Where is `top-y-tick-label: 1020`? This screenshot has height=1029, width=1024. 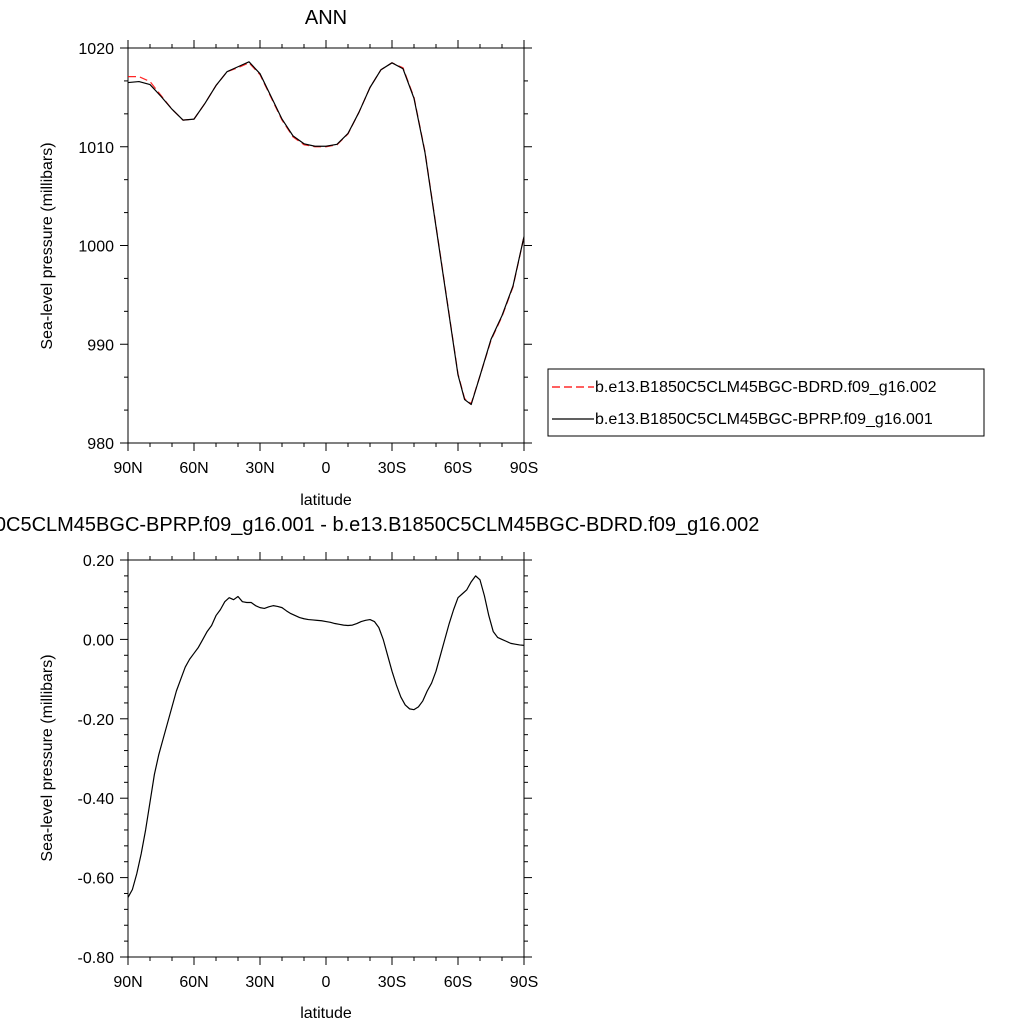
top-y-tick-label: 1020 is located at coordinates (96, 49).